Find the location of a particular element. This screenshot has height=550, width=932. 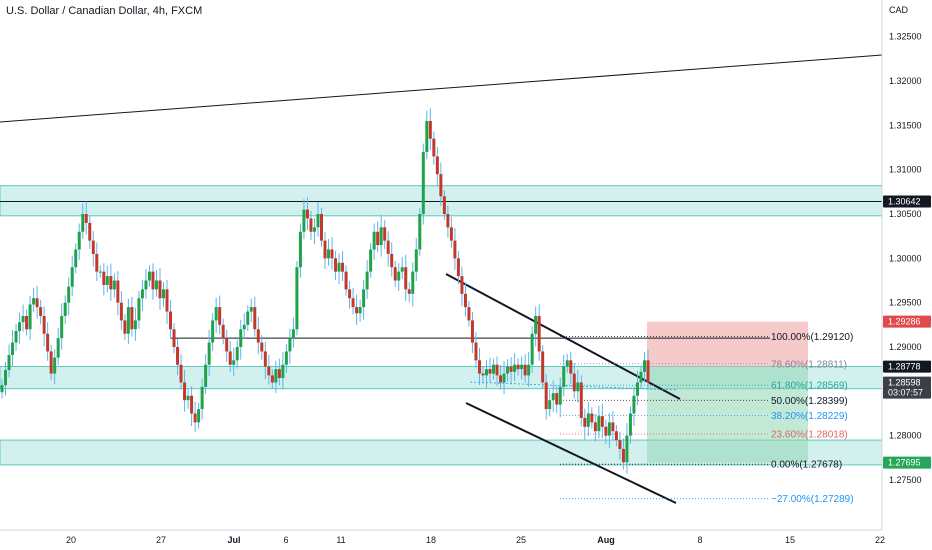

x-tick-label: 11 is located at coordinates (340, 540).